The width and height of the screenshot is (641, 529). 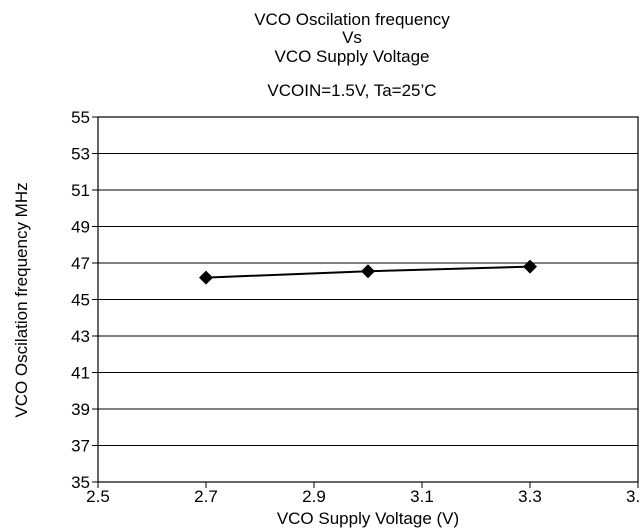 What do you see at coordinates (206, 496) in the screenshot?
I see `x-tick-label: 2.7` at bounding box center [206, 496].